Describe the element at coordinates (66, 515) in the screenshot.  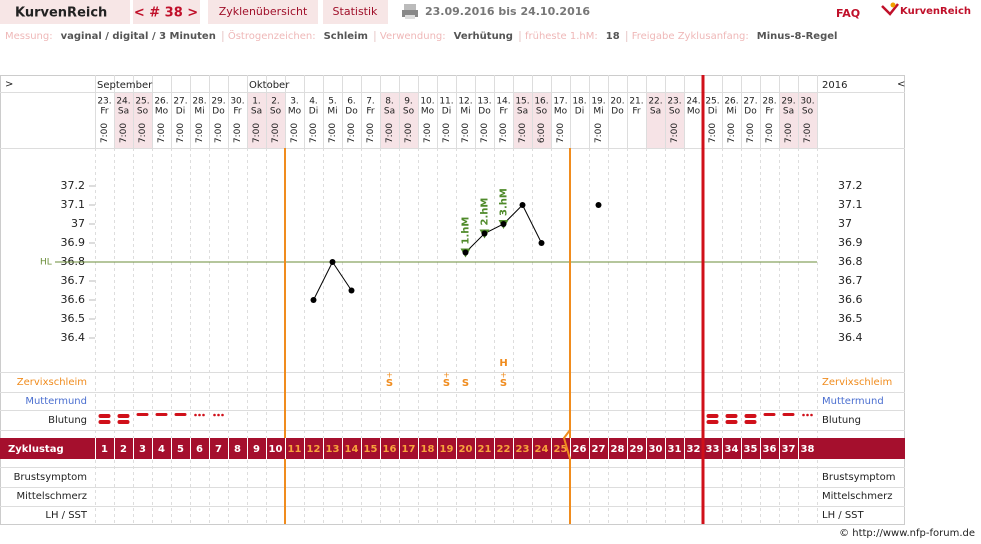
I see `row-label: LH / SST` at that location.